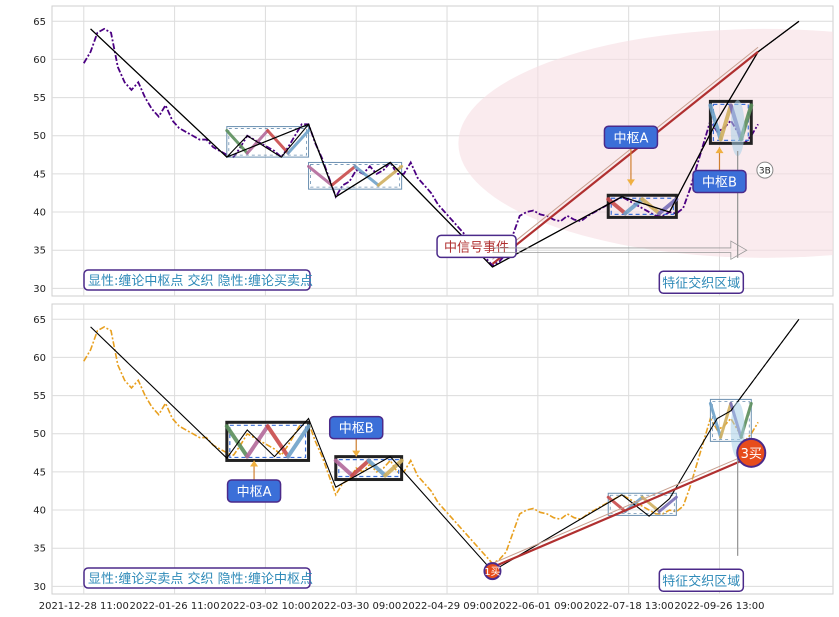 This screenshot has width=839, height=617. Describe the element at coordinates (751, 454) in the screenshot. I see `bsp-label: 3买` at that location.